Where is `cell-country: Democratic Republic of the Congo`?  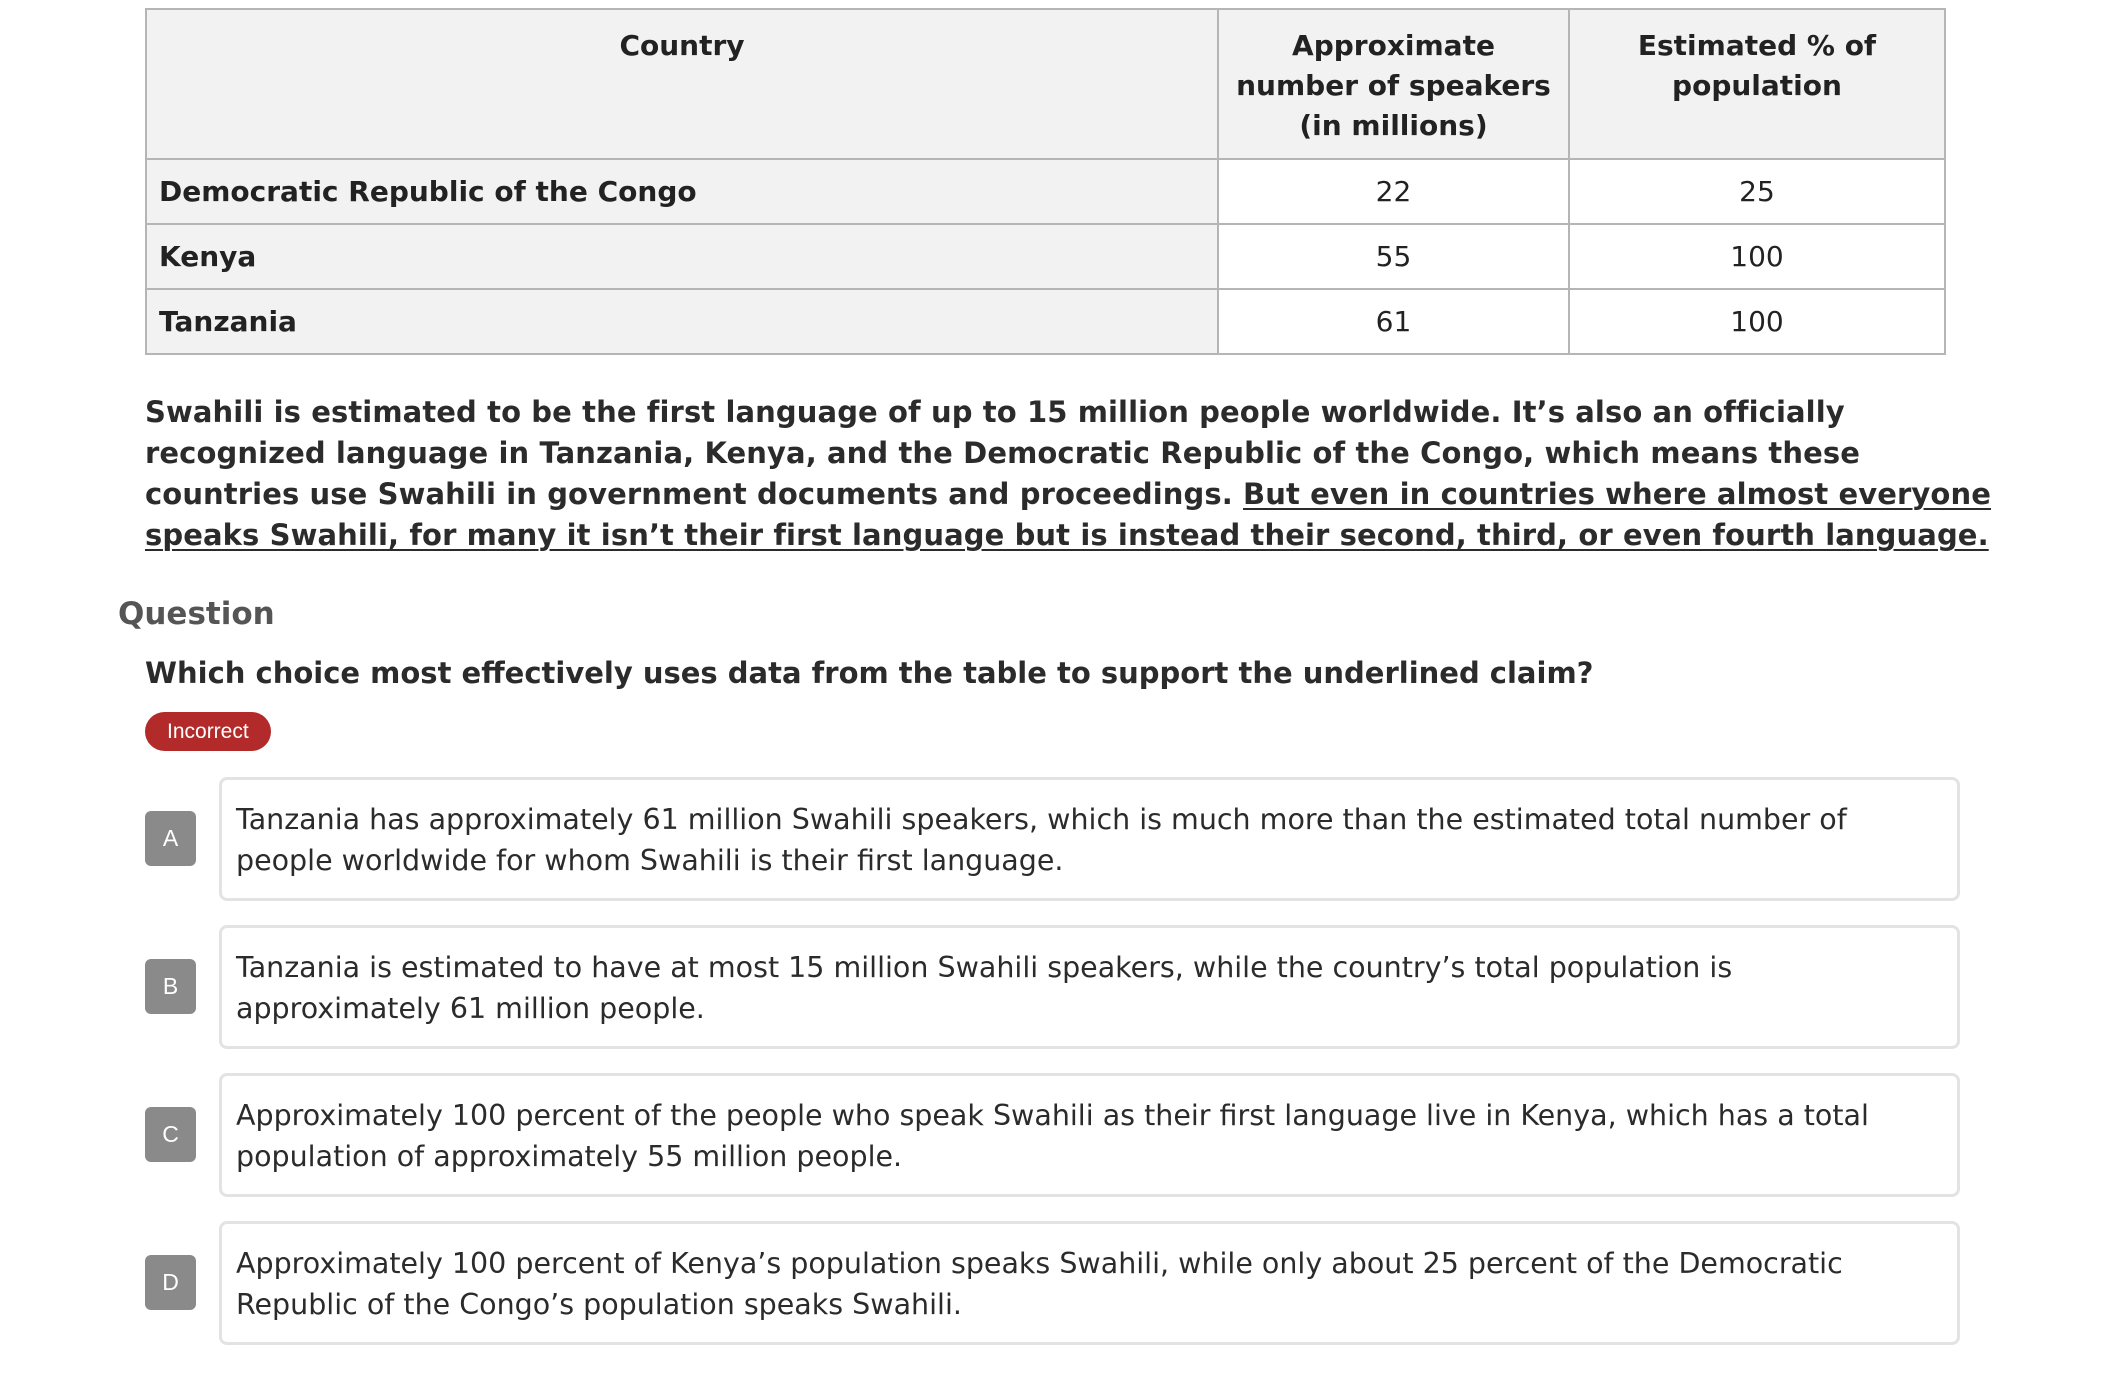 cell-country: Democratic Republic of the Congo is located at coordinates (682, 191).